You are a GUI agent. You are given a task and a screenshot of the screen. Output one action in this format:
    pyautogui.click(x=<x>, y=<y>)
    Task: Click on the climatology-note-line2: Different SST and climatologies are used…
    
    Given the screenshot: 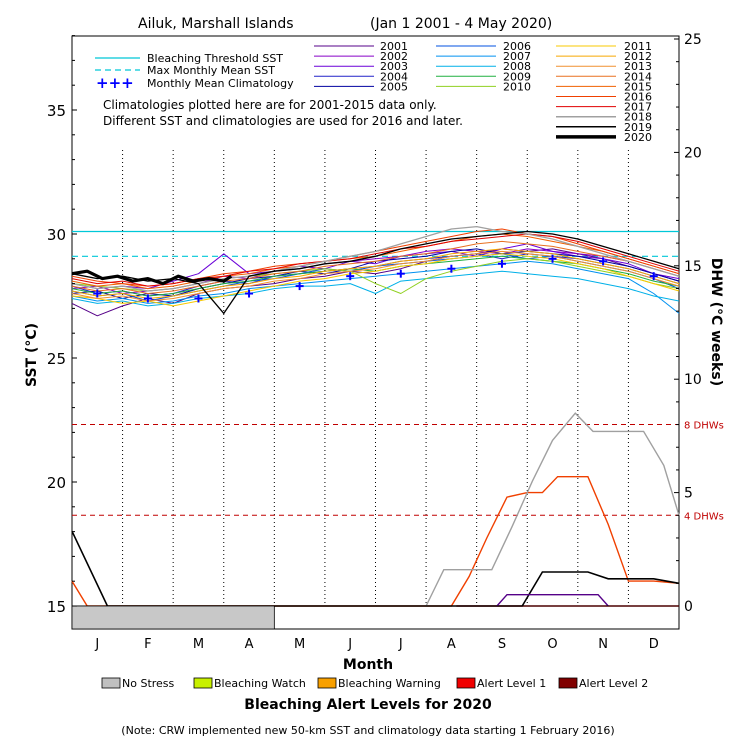 What is the action you would take?
    pyautogui.click(x=283, y=121)
    